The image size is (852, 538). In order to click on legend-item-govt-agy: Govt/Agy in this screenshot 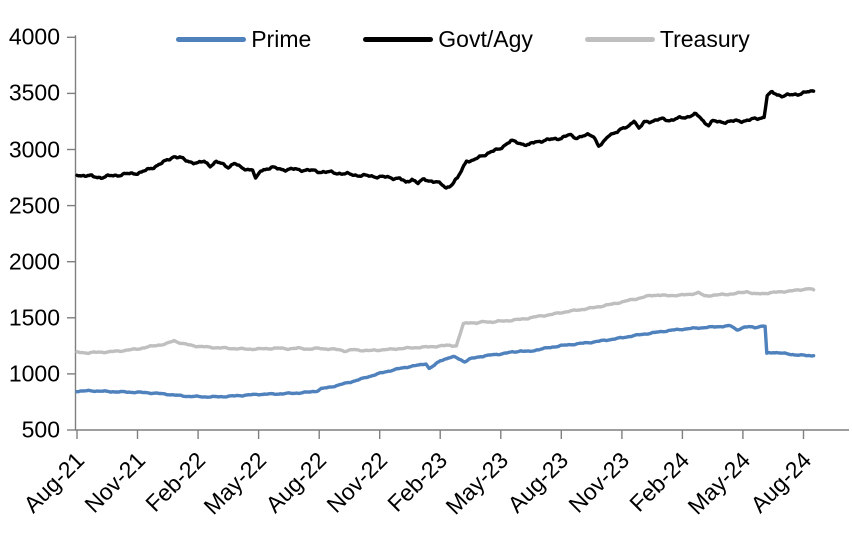, I will do `click(448, 38)`.